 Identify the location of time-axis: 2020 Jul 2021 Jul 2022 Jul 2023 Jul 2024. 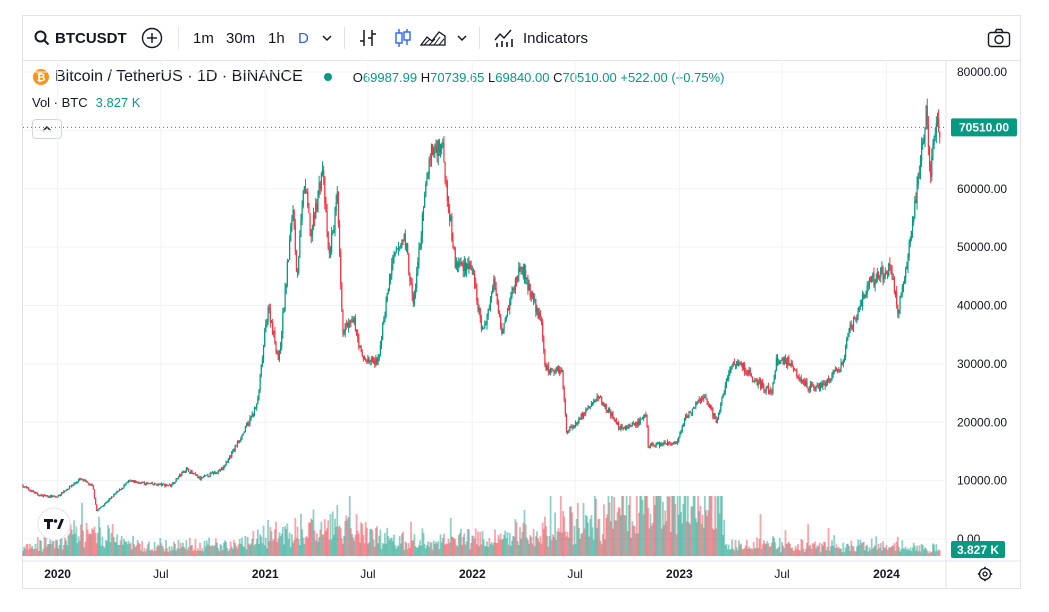
(472, 574).